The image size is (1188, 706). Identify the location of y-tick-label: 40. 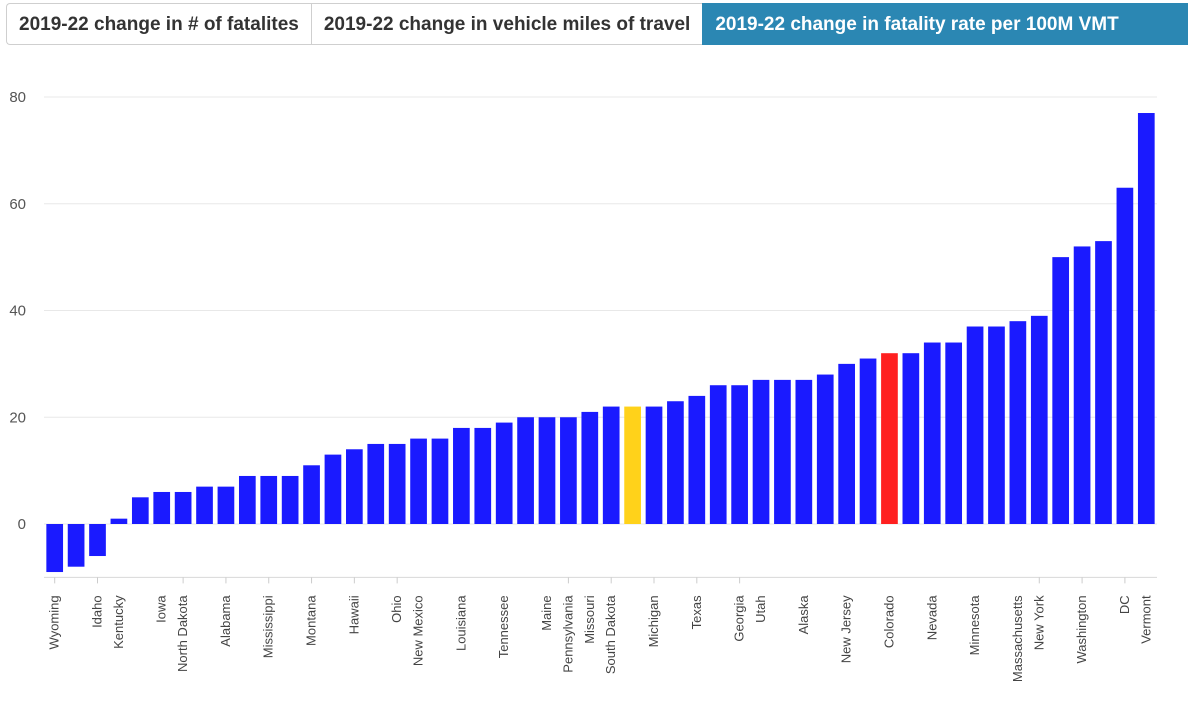
(17, 311).